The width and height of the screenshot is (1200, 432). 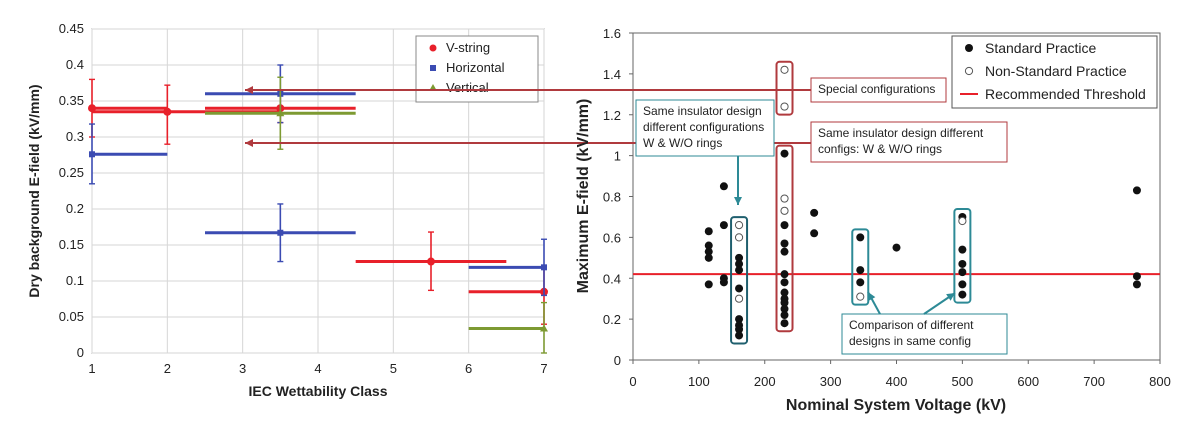 I want to click on right-x-tick-label: 200, so click(x=765, y=381).